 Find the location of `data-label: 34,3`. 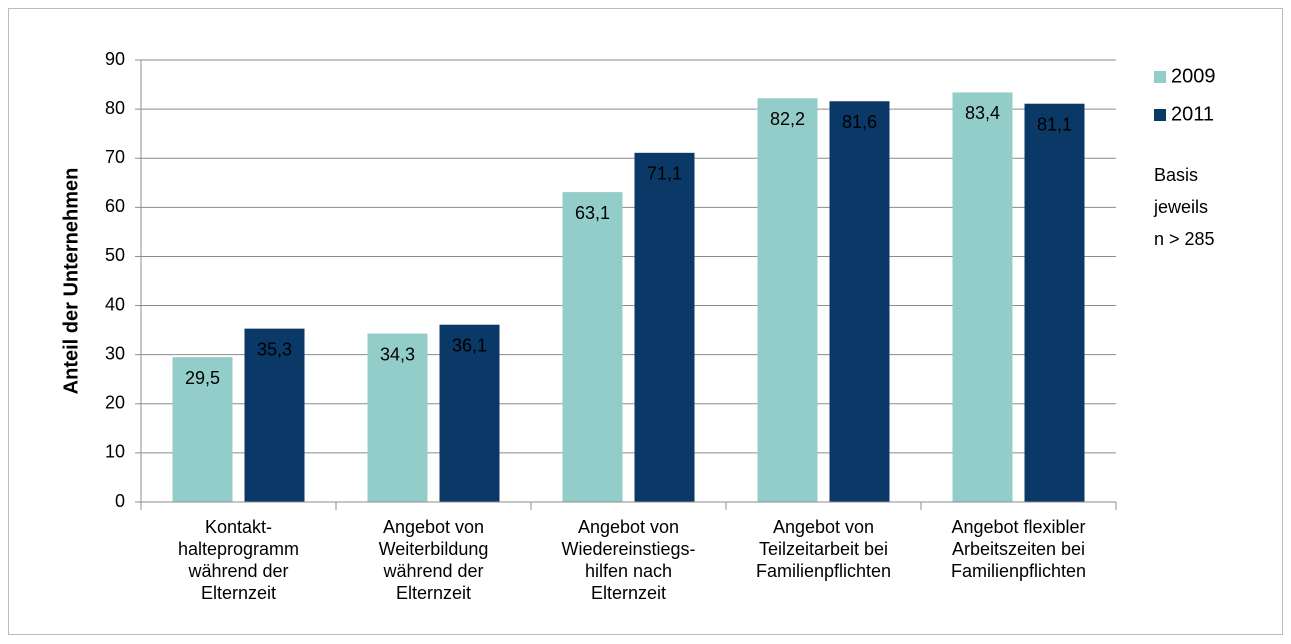

data-label: 34,3 is located at coordinates (397, 354).